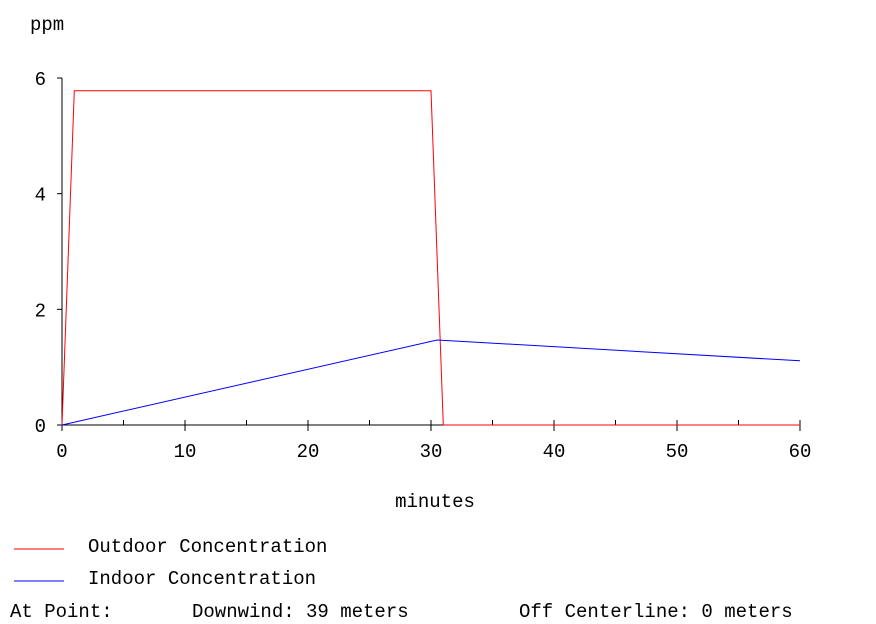 Image resolution: width=876 pixels, height=624 pixels. Describe the element at coordinates (202, 579) in the screenshot. I see `legend-label-indoor: Indoor Concentration` at that location.